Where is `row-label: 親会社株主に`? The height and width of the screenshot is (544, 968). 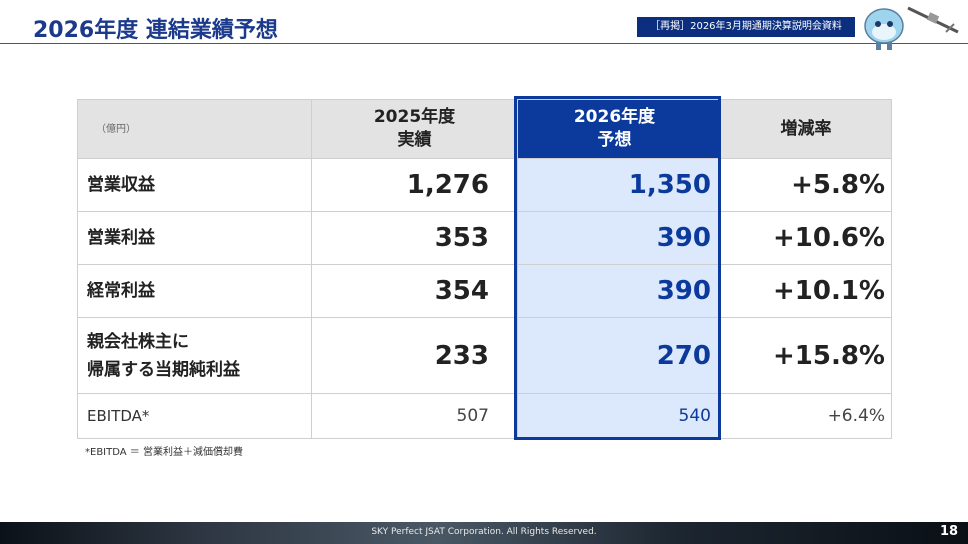
row-label: 親会社株主に is located at coordinates (138, 341).